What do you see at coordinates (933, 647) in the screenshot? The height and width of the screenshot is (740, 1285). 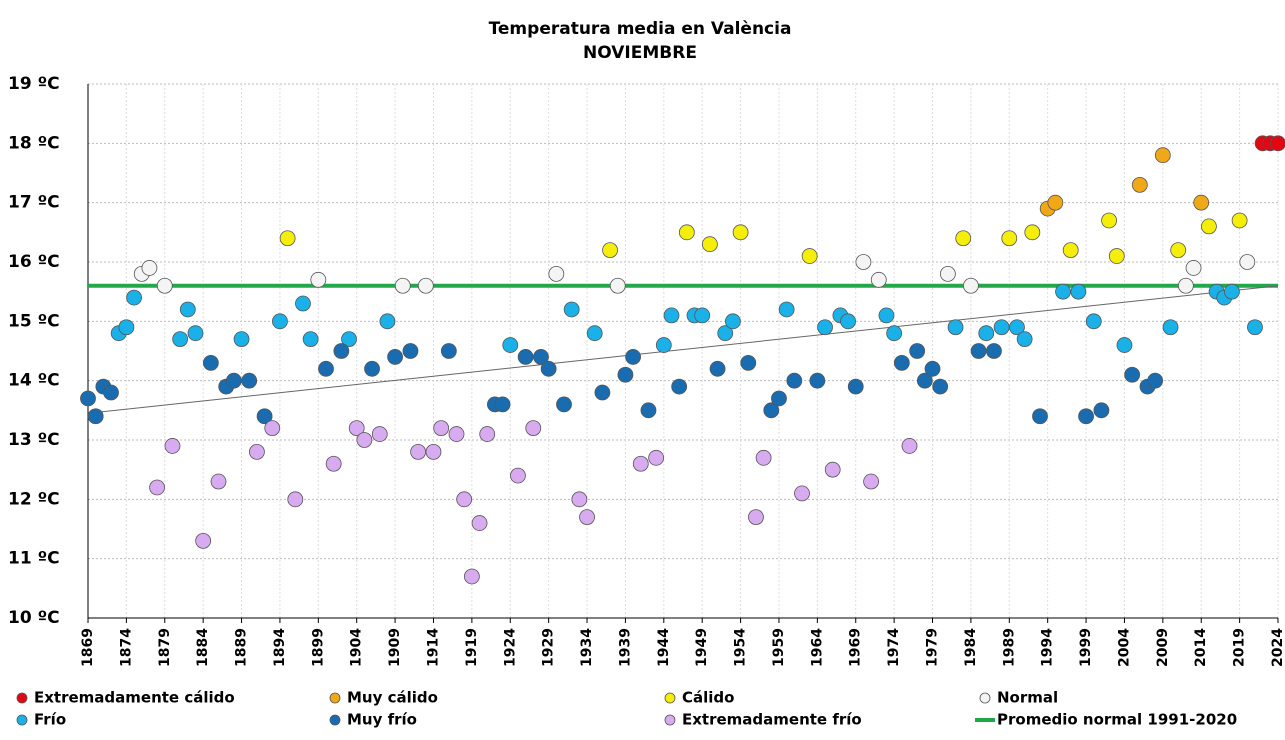 I see `x-tick-label: 1979` at bounding box center [933, 647].